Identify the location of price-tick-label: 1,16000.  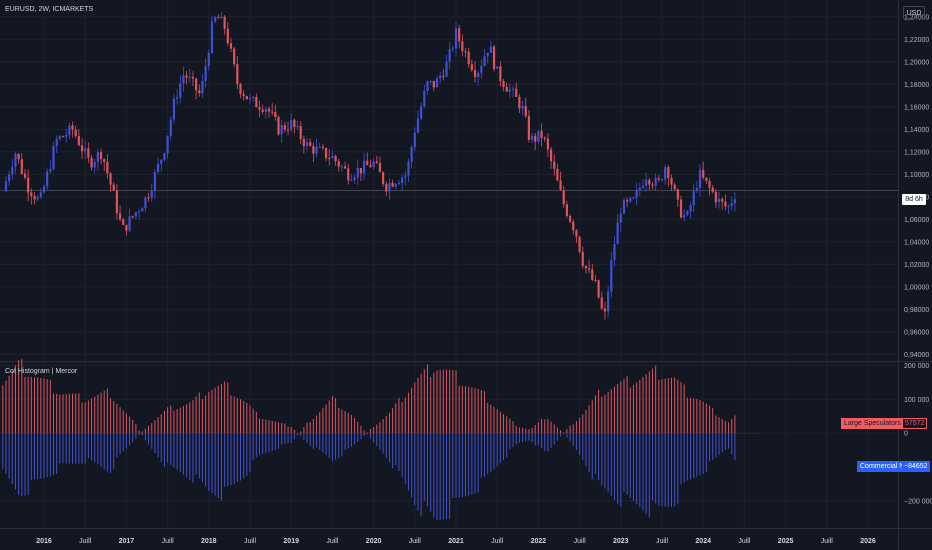
(916, 107).